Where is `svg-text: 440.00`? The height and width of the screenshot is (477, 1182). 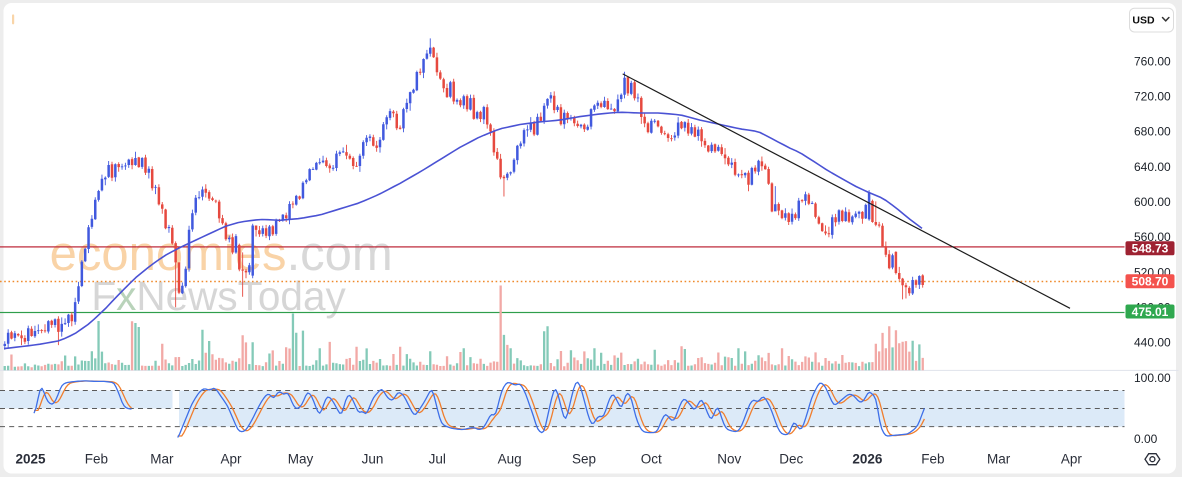 svg-text: 440.00 is located at coordinates (1152, 343).